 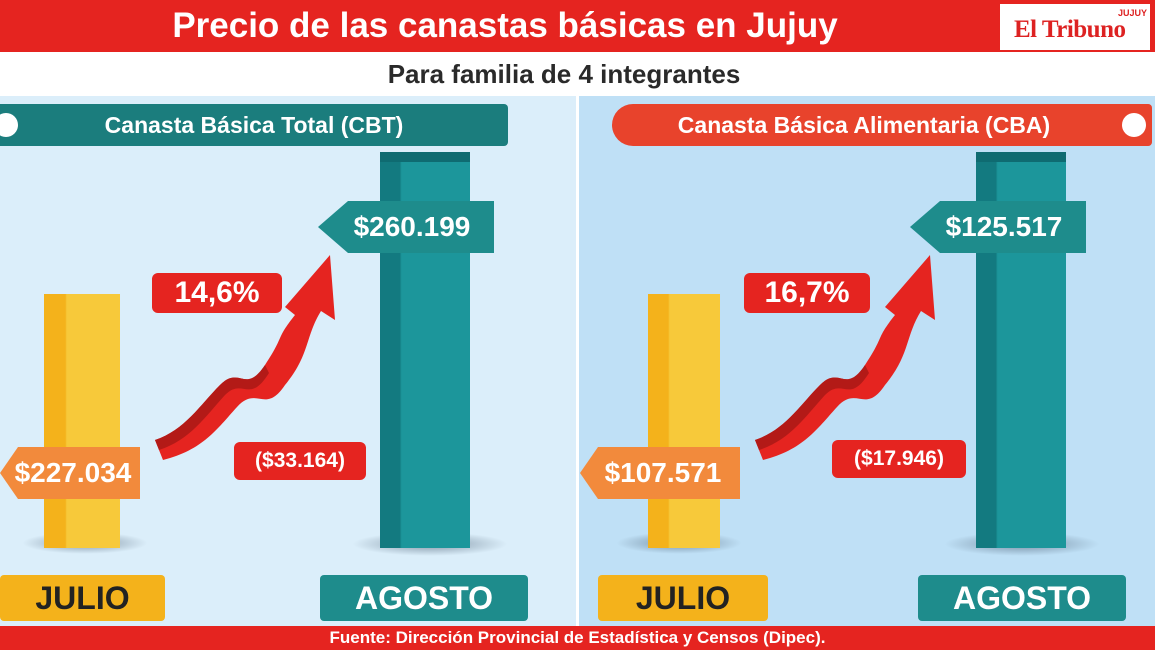 What do you see at coordinates (577, 361) in the screenshot?
I see `panel-divider` at bounding box center [577, 361].